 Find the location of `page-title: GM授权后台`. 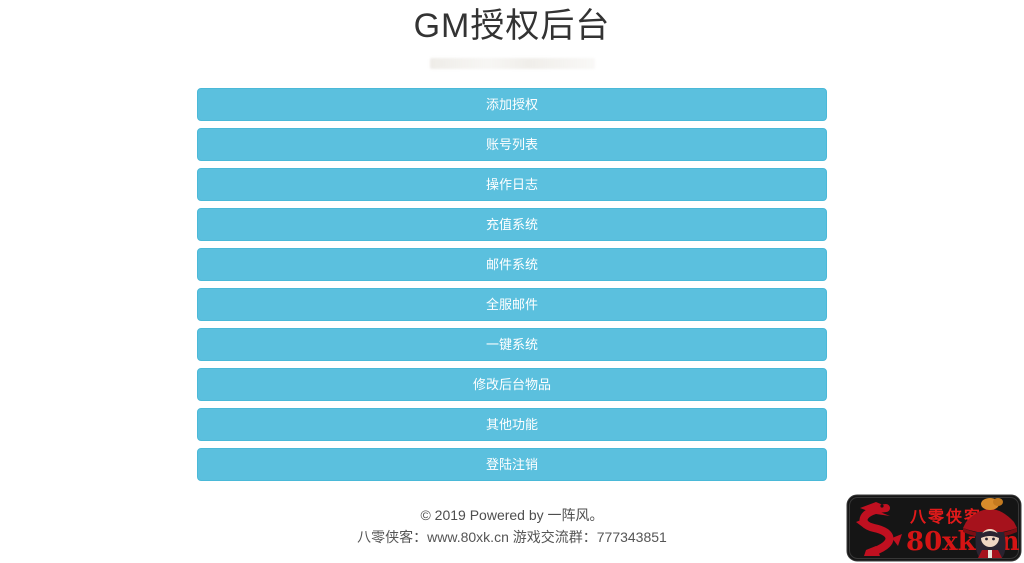

page-title: GM授权后台 is located at coordinates (512, 26).